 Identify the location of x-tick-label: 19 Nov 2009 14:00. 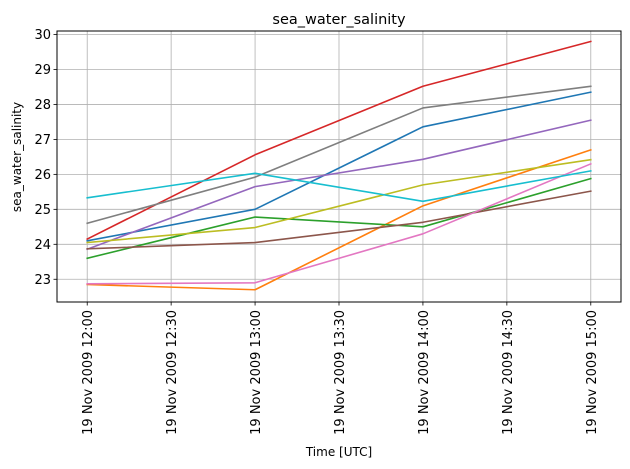
(424, 372).